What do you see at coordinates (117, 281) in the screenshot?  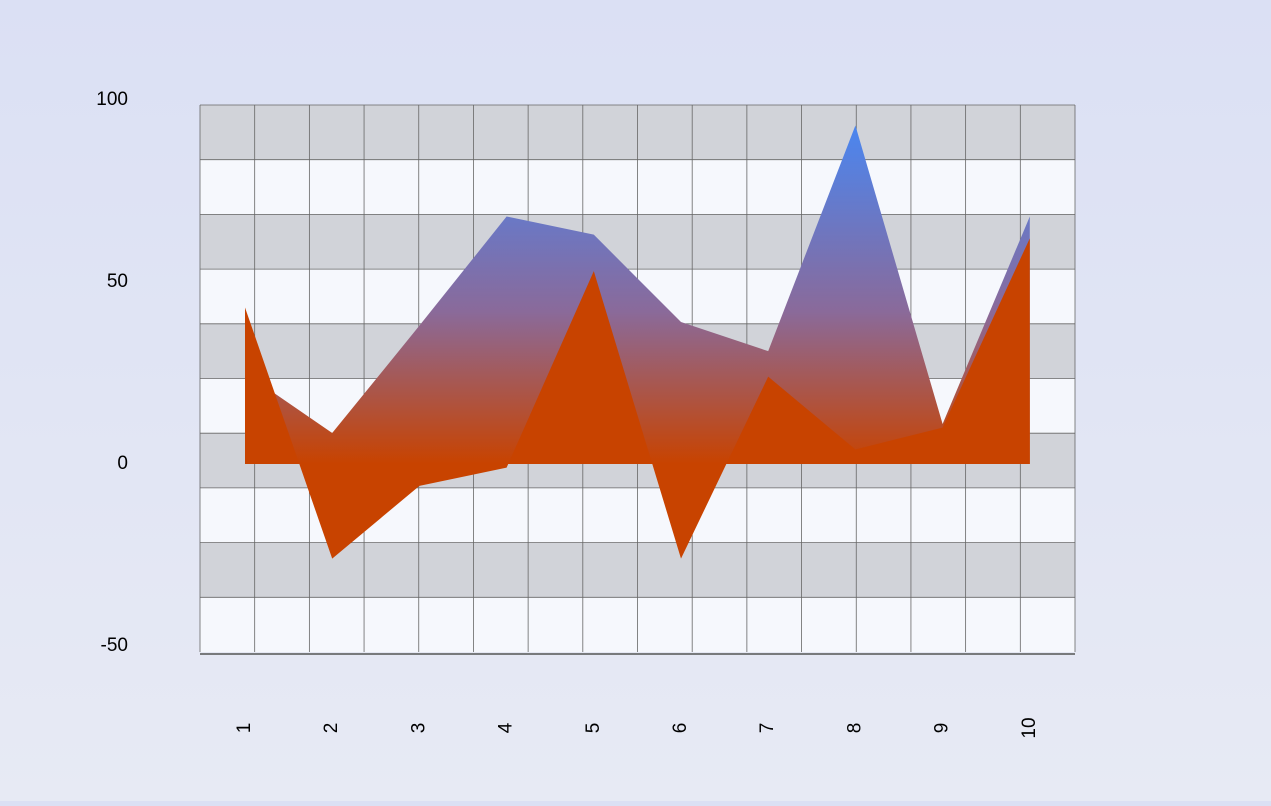 I see `y-tick-label: 50` at bounding box center [117, 281].